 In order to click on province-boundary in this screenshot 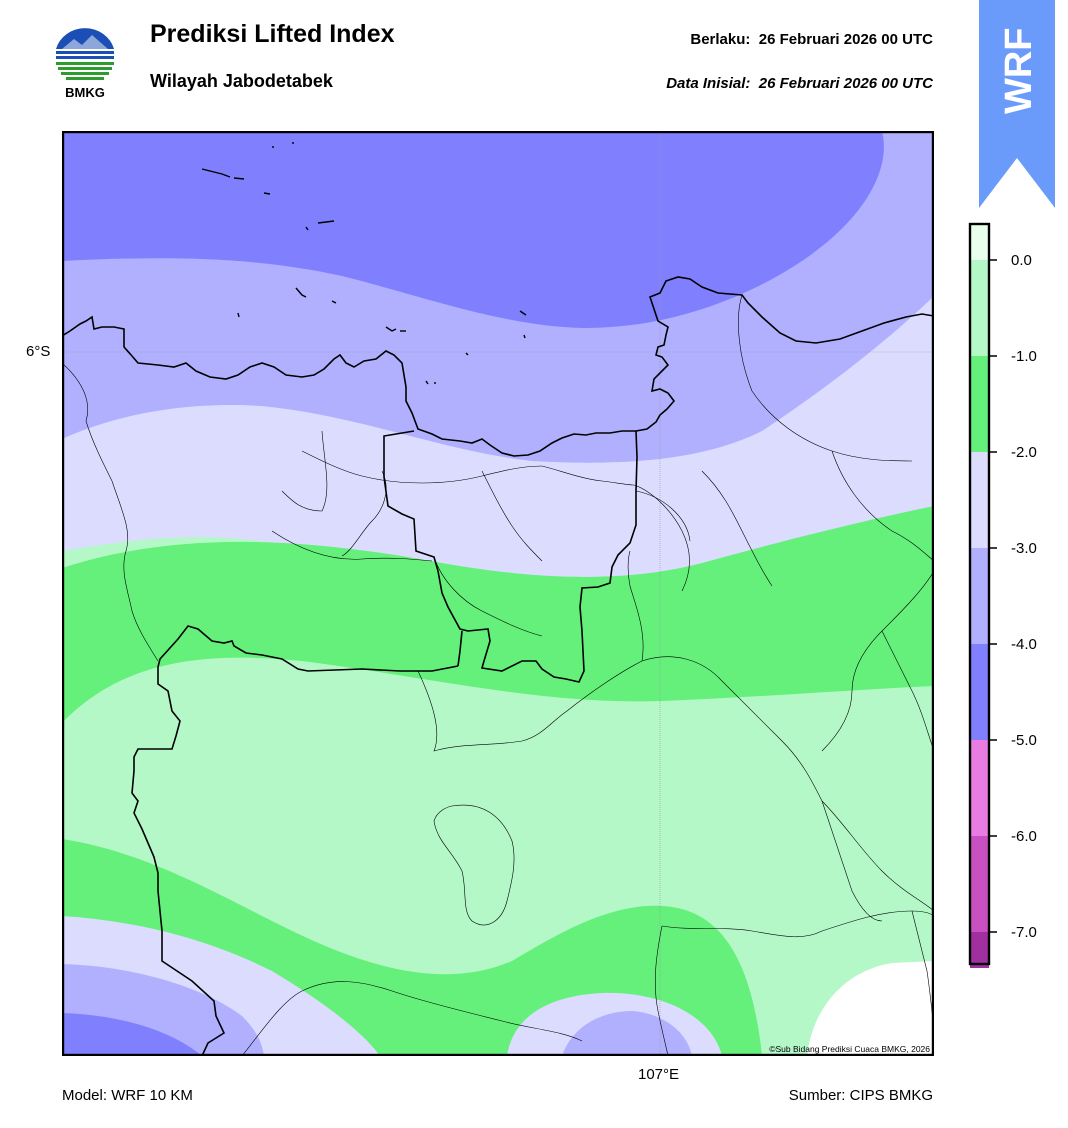, I will do `click(510, 556)`.